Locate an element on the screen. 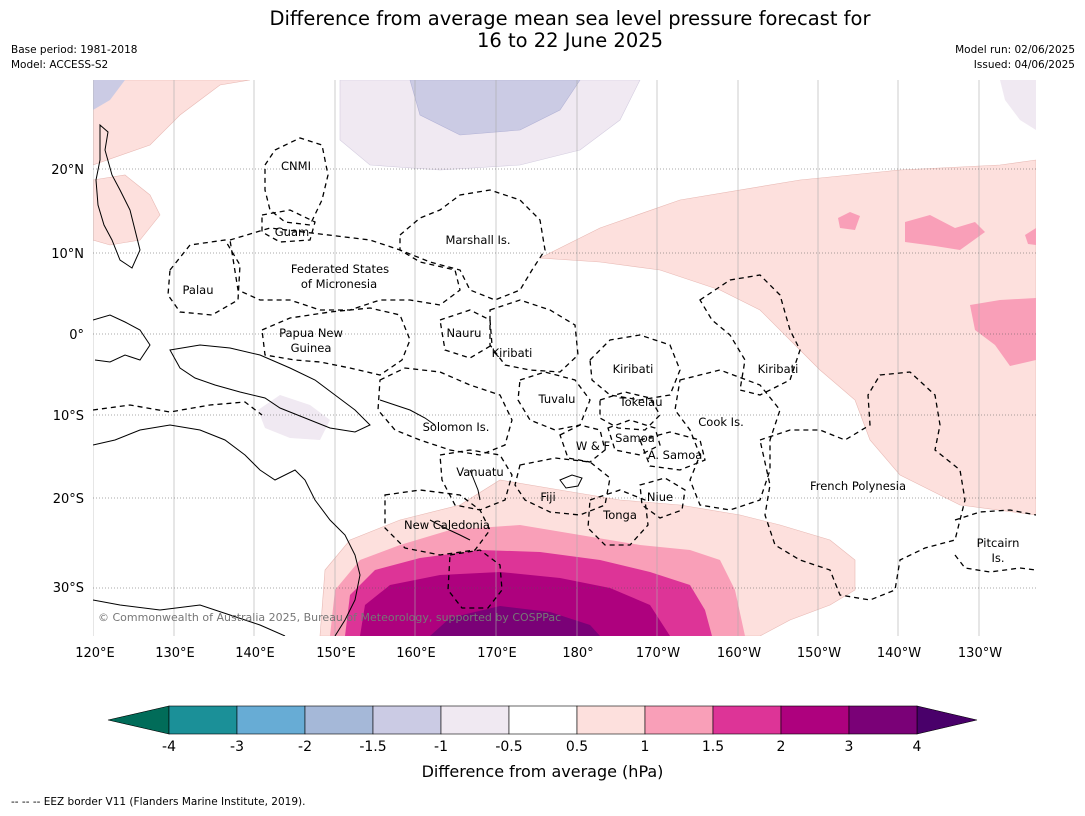 Image resolution: width=1085 pixels, height=816 pixels. coastline-philippines is located at coordinates (118, 196).